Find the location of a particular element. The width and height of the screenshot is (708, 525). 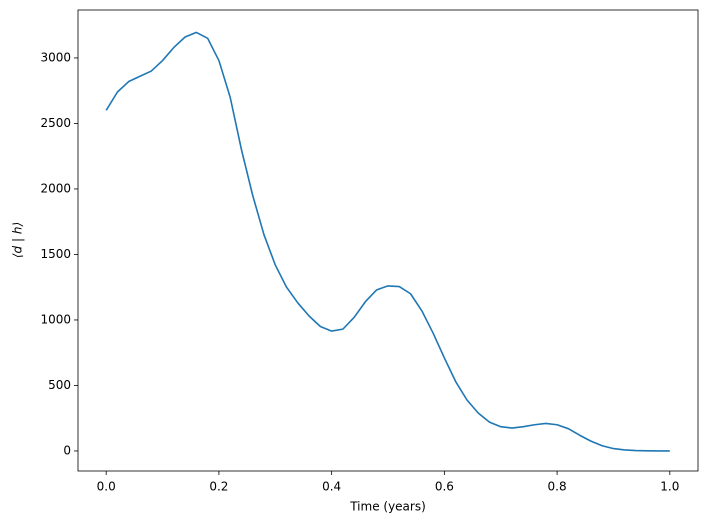

x-tick-label: 0.0 is located at coordinates (106, 487).